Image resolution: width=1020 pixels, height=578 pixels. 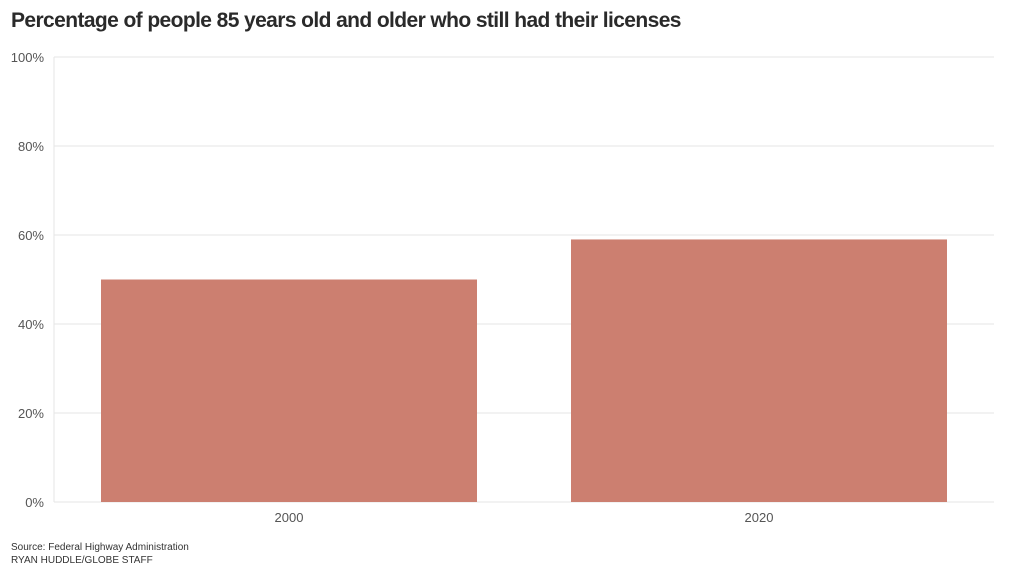 I want to click on credit-note: RYAN HUDDLE/GLOBE STAFF, so click(x=82, y=560).